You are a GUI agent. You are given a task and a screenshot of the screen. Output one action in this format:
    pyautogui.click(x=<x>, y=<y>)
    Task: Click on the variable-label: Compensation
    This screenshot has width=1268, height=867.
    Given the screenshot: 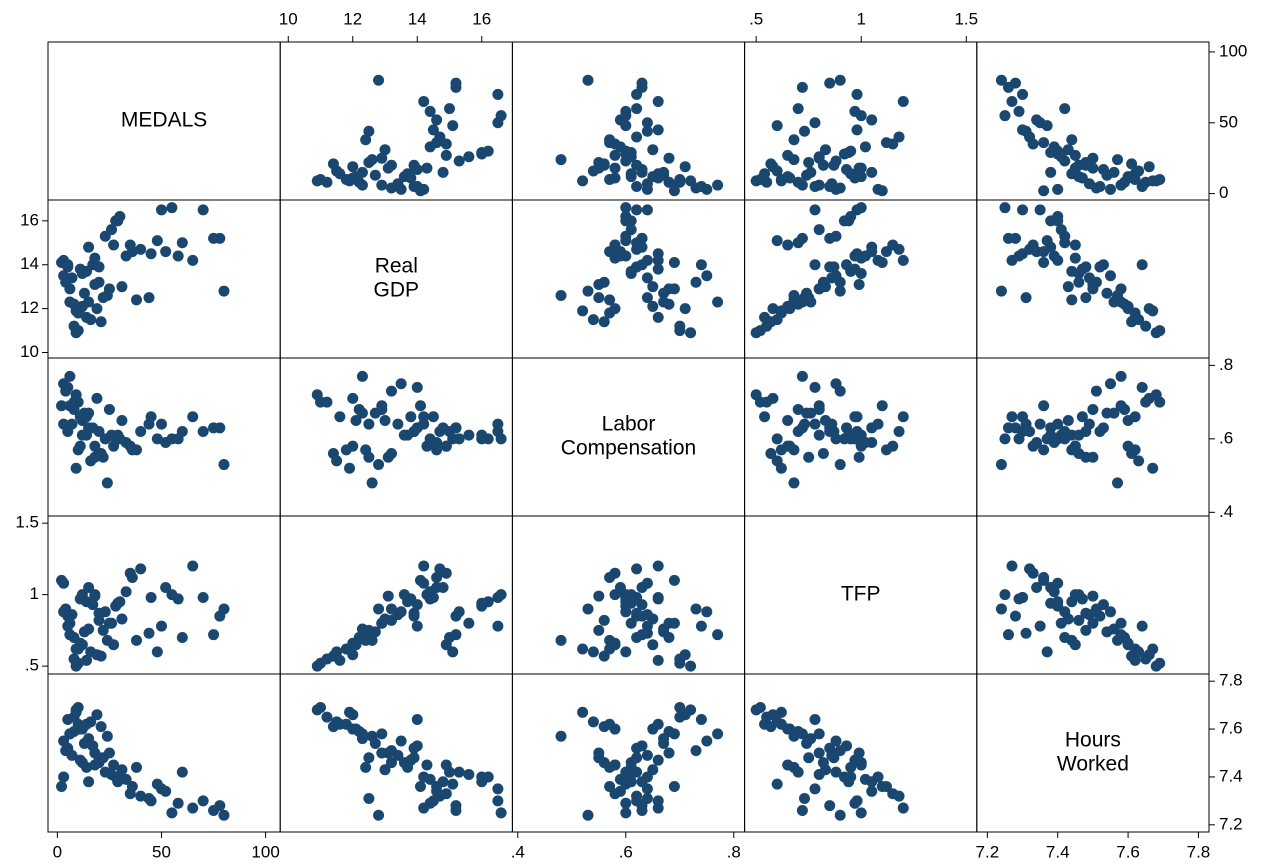 What is the action you would take?
    pyautogui.click(x=628, y=448)
    